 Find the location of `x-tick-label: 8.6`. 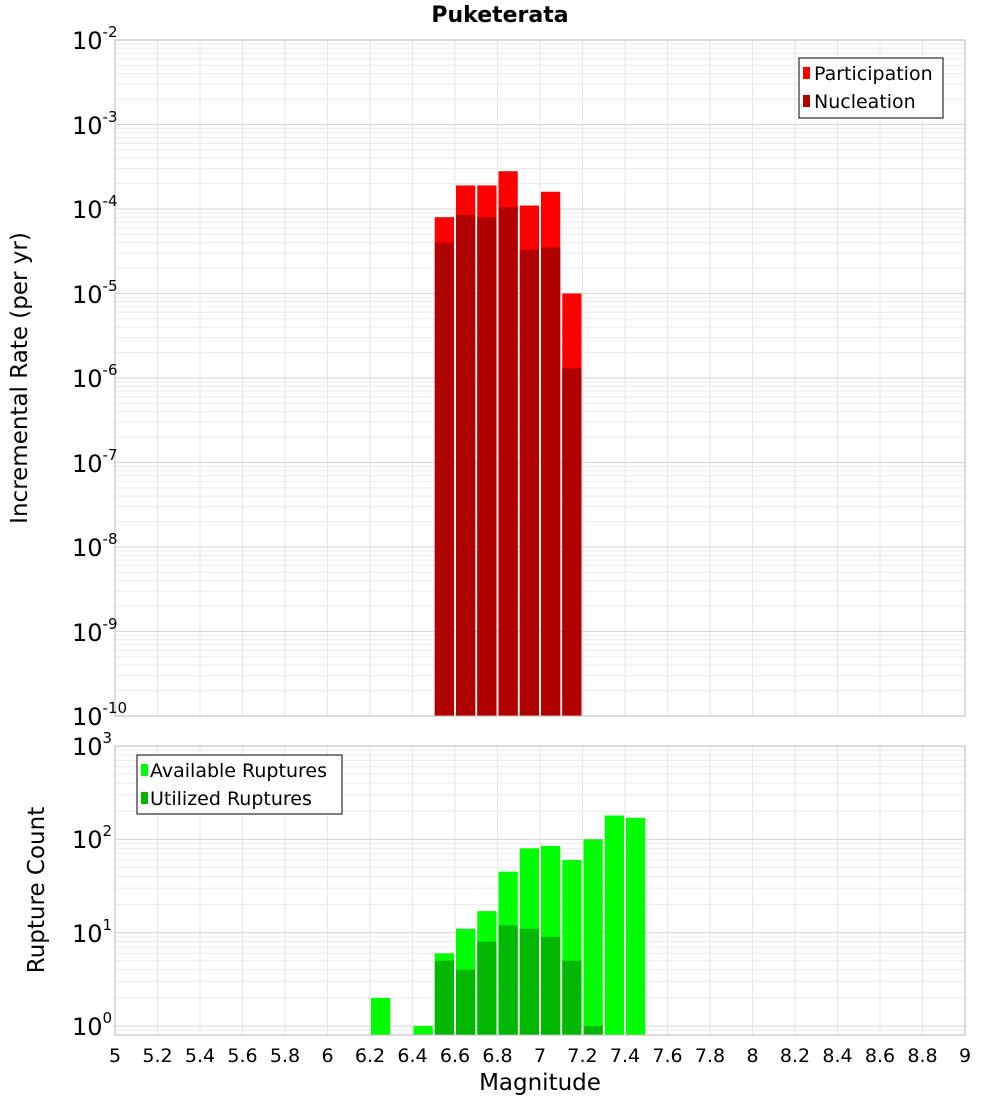

x-tick-label: 8.6 is located at coordinates (880, 1056).